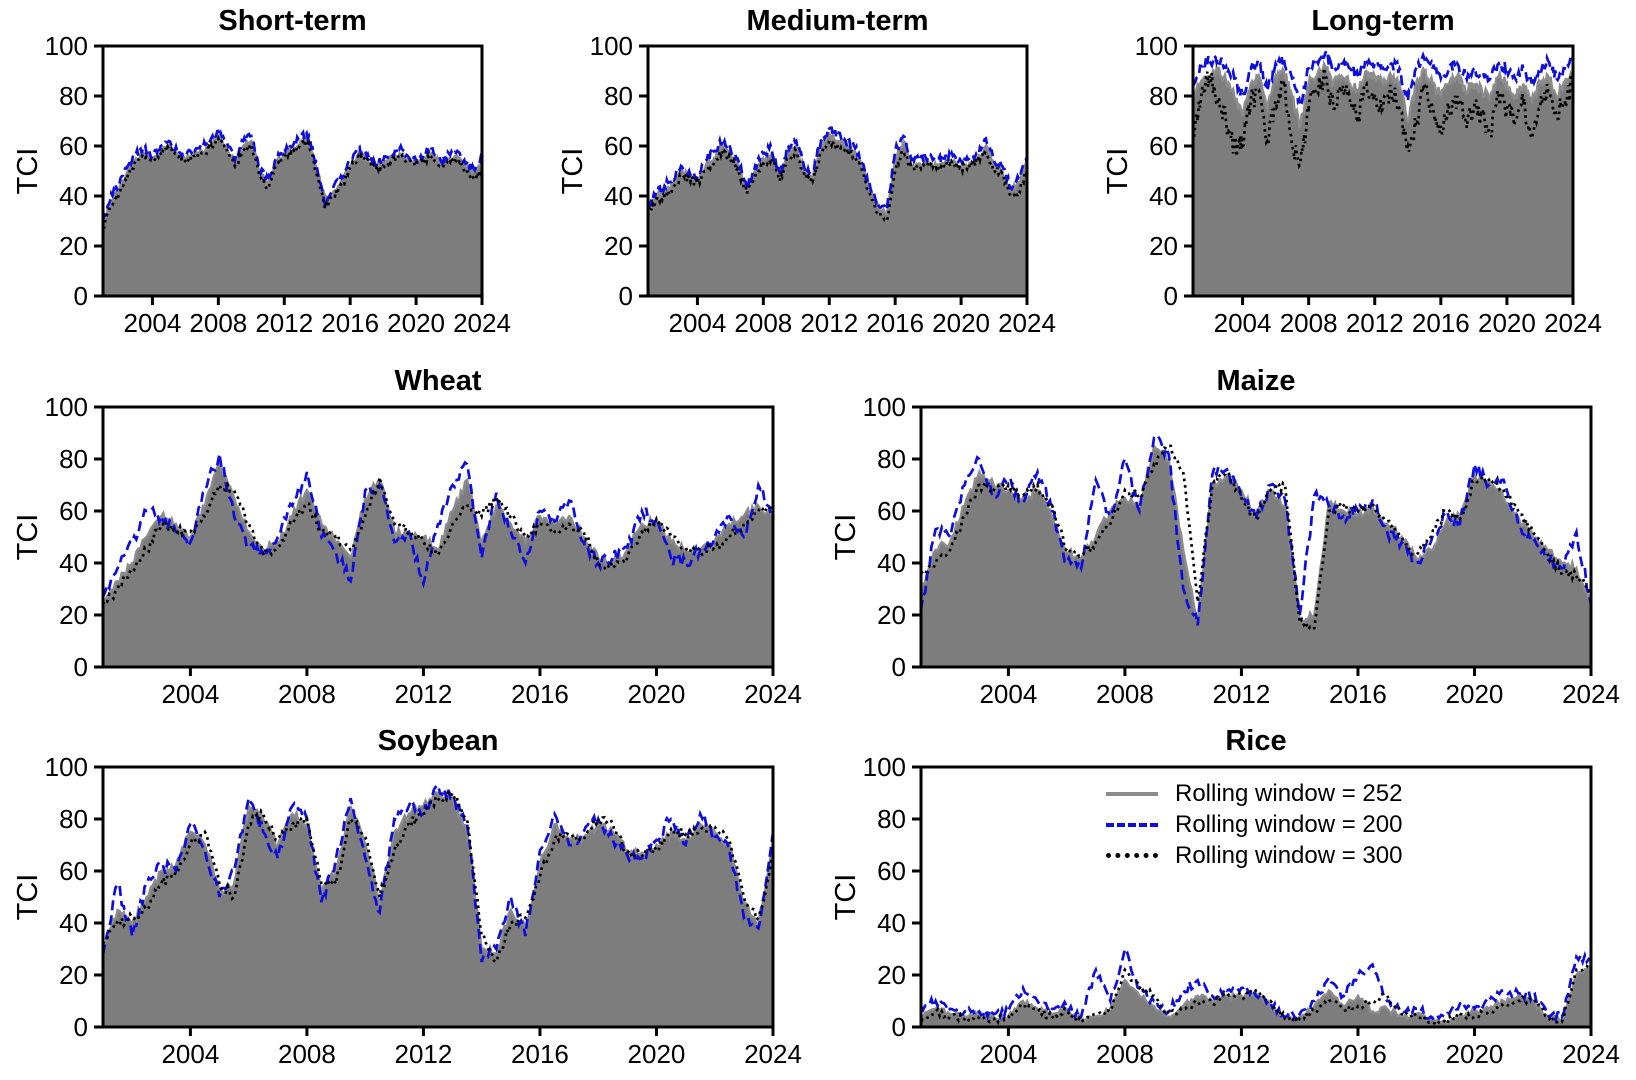 The image size is (1636, 1080). I want to click on soybean-plot: 0 20 40 60 80 100 2004 2008 2012 2016 2020 2024, so click(423, 910).